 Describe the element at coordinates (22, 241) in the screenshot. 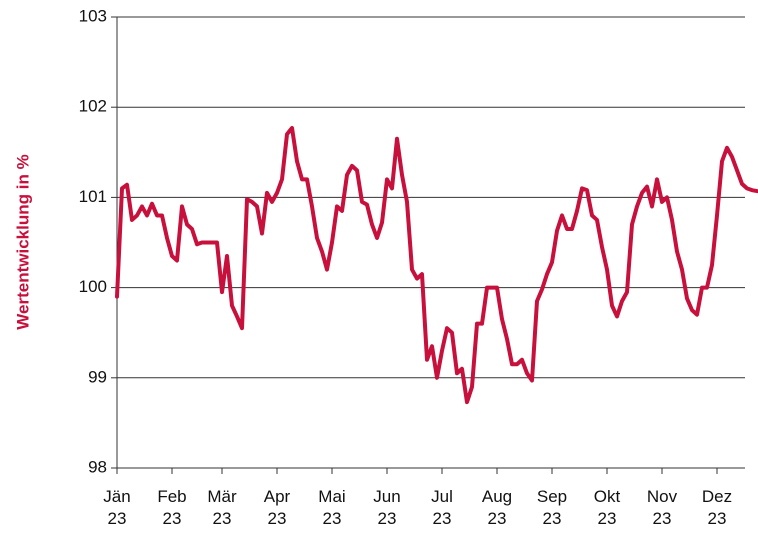

I see `y-axis-label: Wertentwicklung in %` at that location.